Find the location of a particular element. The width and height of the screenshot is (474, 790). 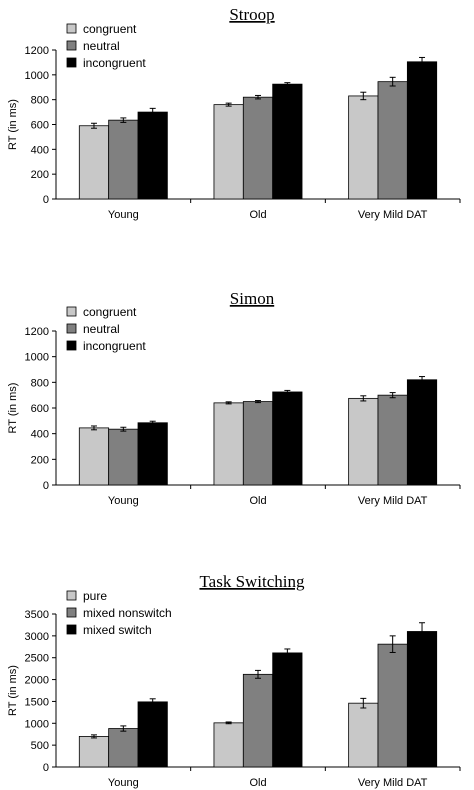

bar-mixed-nonswitch-old is located at coordinates (258, 720).